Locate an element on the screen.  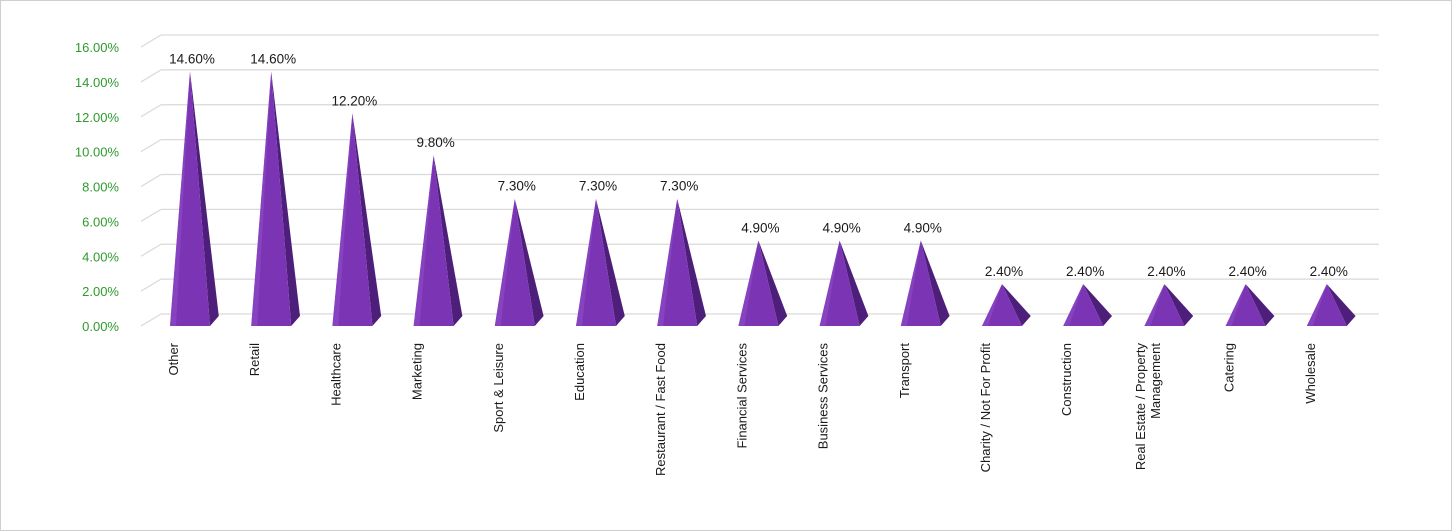
x-tick-label-line: Real Estate / Property is located at coordinates (1140, 407).